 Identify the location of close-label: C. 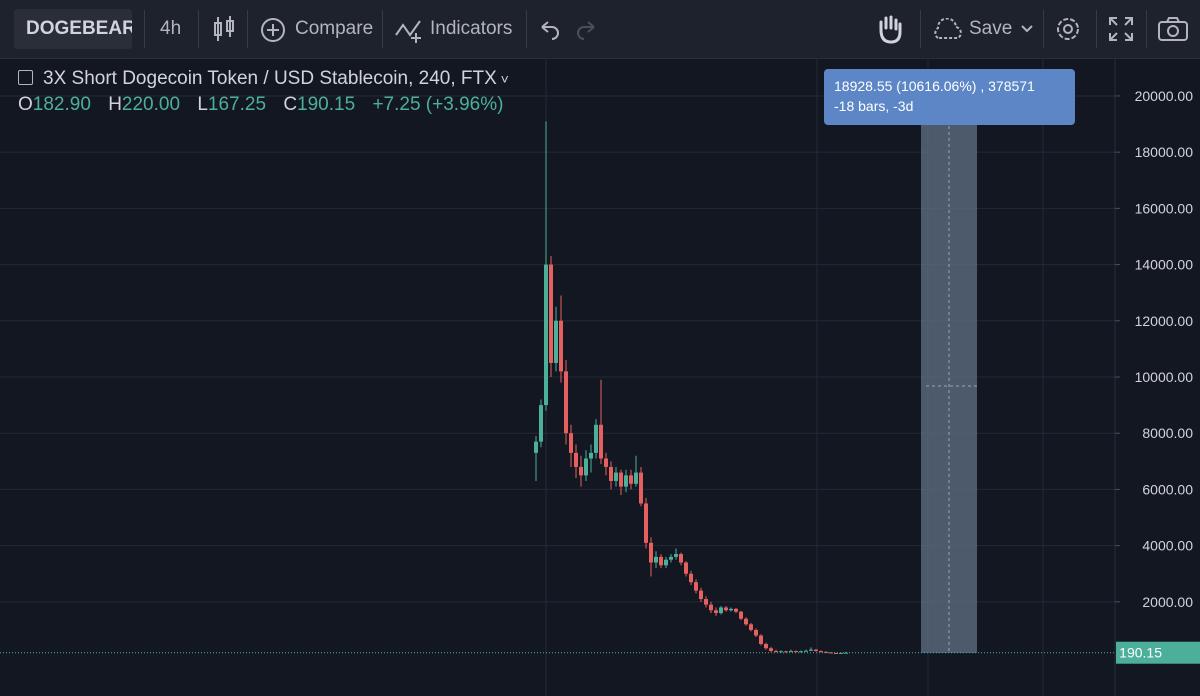
(290, 104).